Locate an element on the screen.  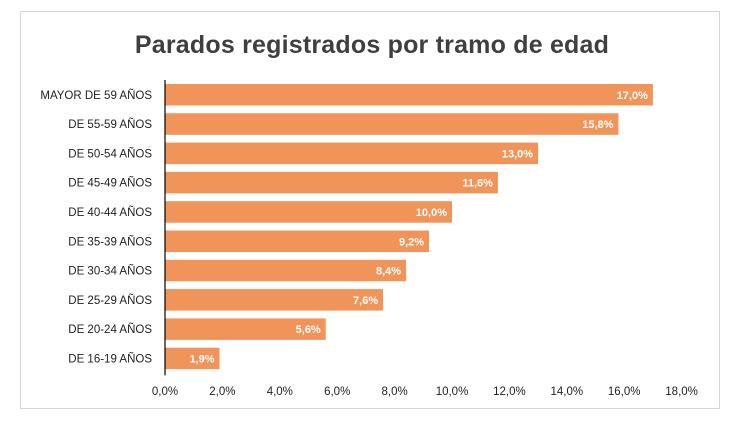
data-label-2: 15,8% is located at coordinates (597, 125).